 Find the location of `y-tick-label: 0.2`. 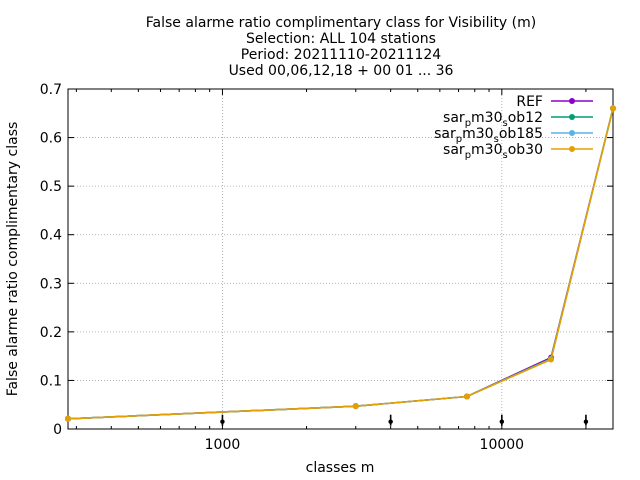

y-tick-label: 0.2 is located at coordinates (51, 333).